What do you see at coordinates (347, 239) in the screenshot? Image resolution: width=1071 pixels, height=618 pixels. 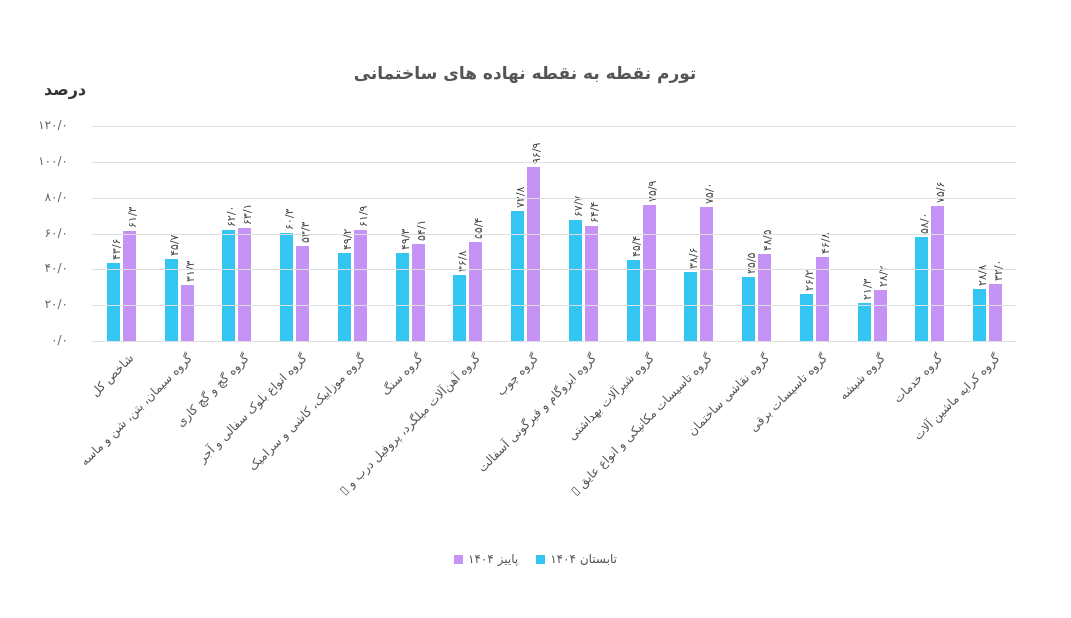 I see `data-label: ۴۹/۲` at bounding box center [347, 239].